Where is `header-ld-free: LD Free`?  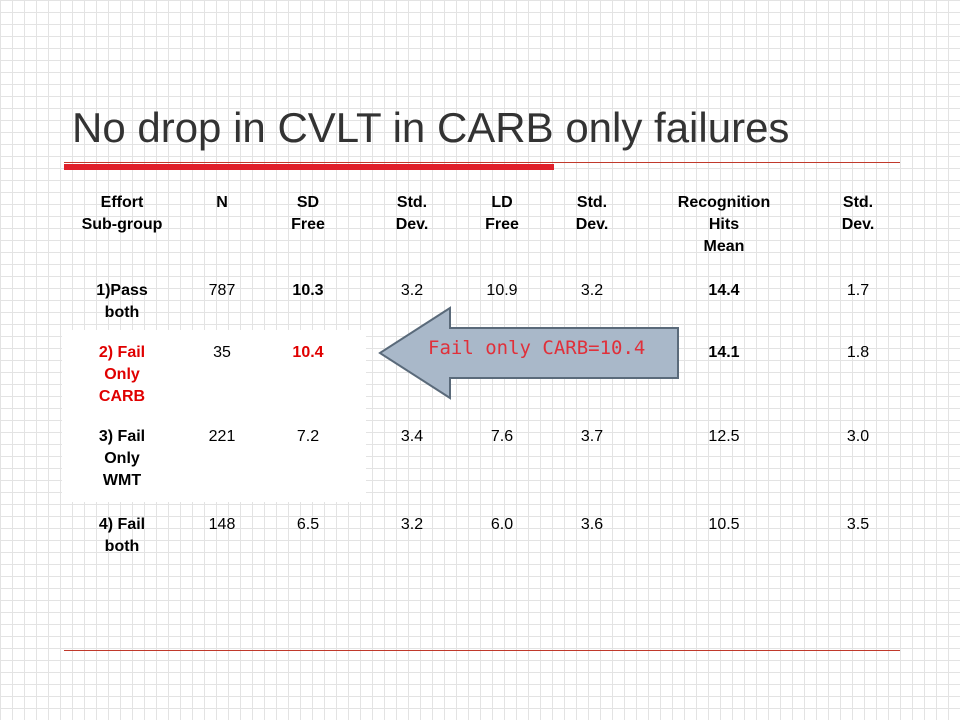
header-ld-free: LD Free is located at coordinates (502, 213).